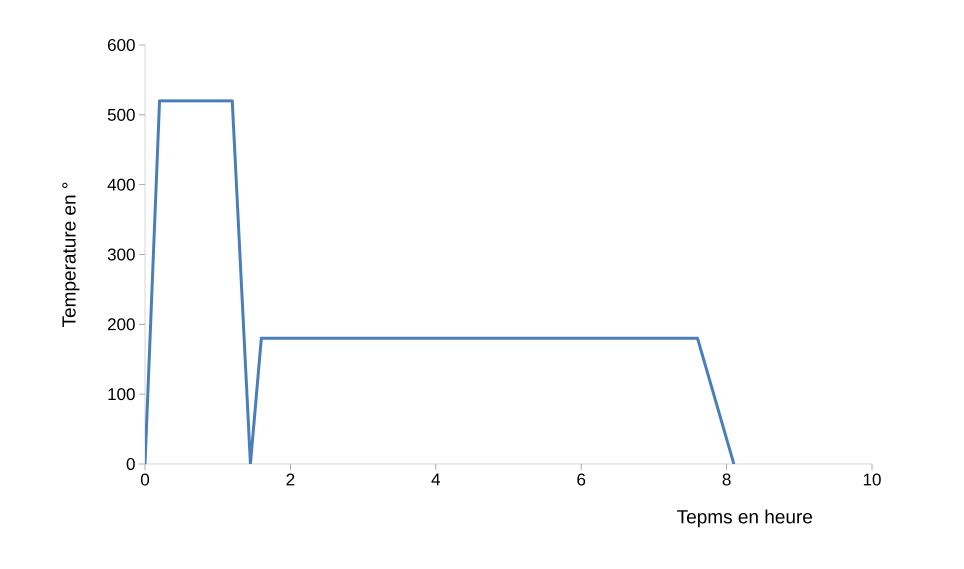 The height and width of the screenshot is (569, 964). I want to click on y-axis-title: Temperature en °, so click(71, 255).